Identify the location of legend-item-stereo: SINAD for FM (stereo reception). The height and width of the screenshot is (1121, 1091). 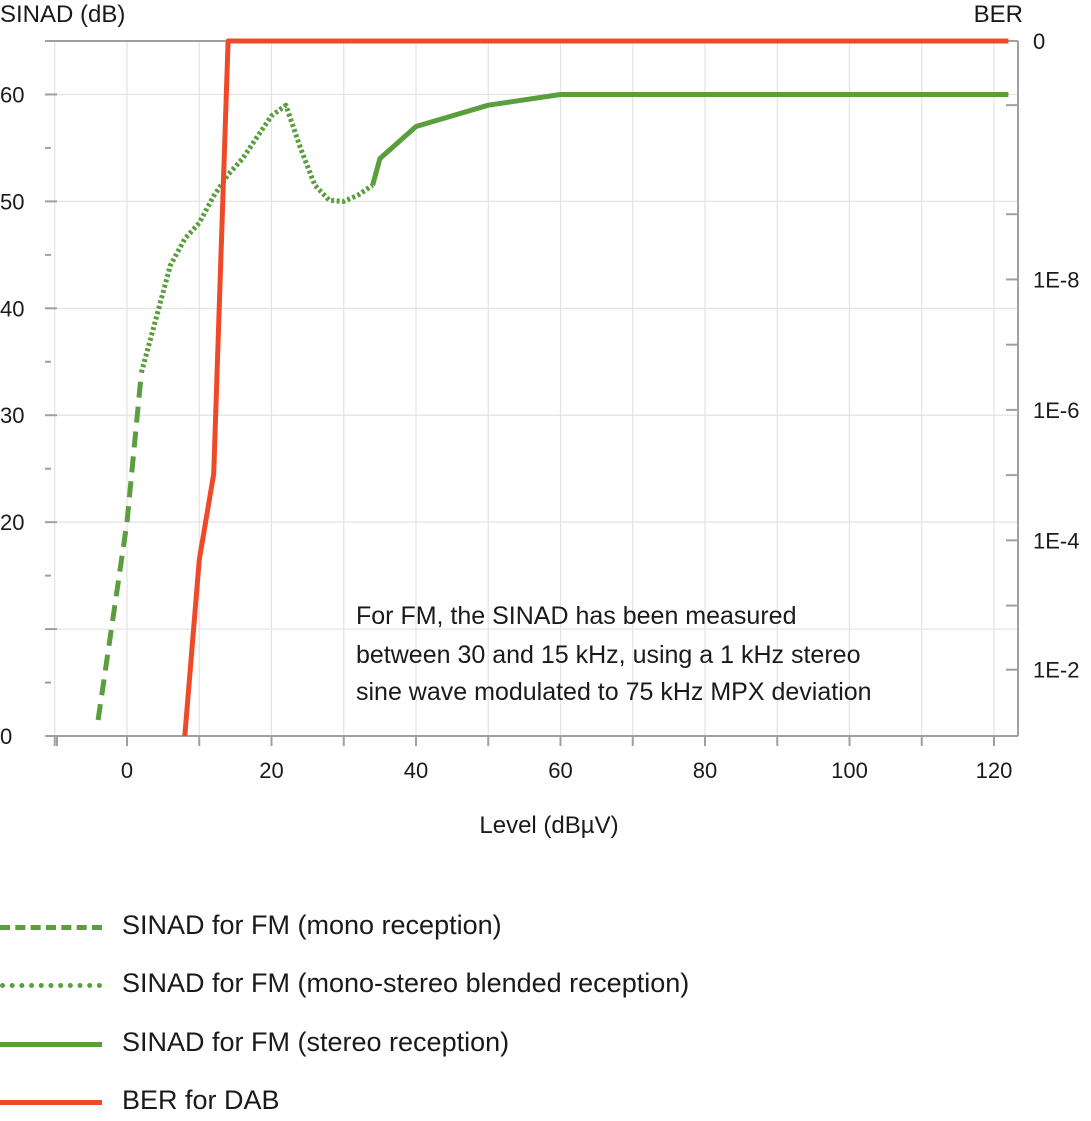
(450, 1043).